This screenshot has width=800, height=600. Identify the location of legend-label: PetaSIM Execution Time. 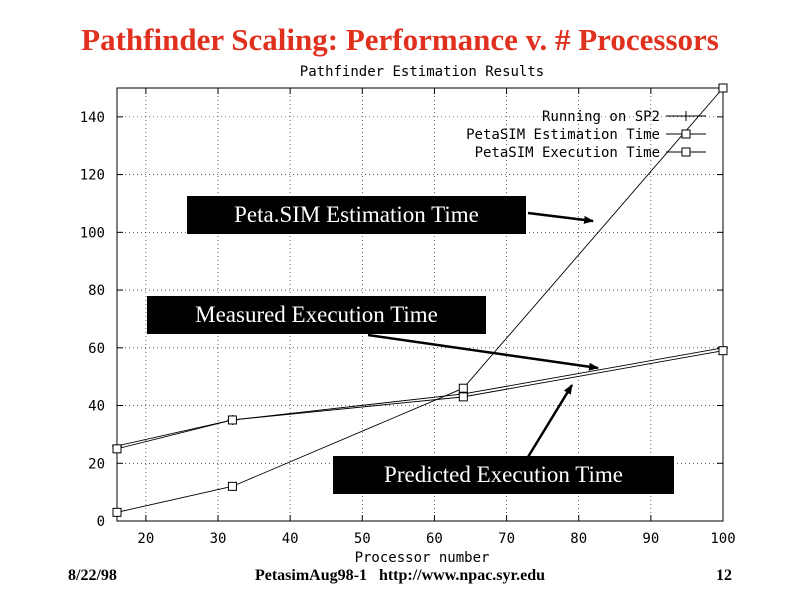
(567, 153).